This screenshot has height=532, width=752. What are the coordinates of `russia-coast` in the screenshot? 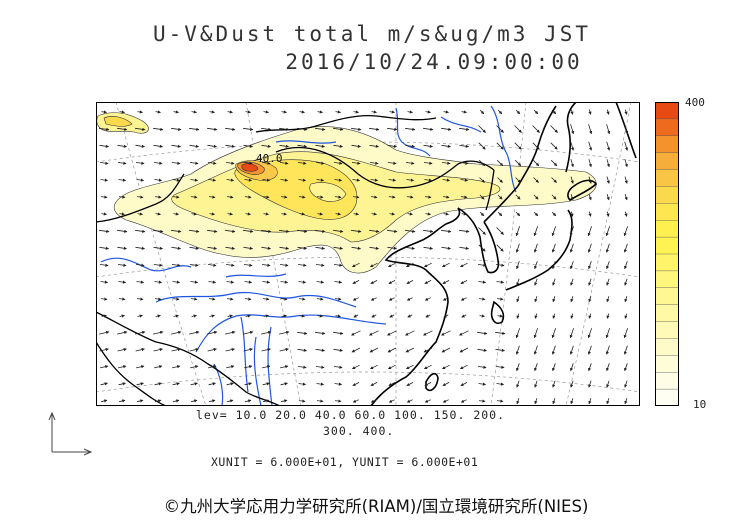 It's located at (520, 164).